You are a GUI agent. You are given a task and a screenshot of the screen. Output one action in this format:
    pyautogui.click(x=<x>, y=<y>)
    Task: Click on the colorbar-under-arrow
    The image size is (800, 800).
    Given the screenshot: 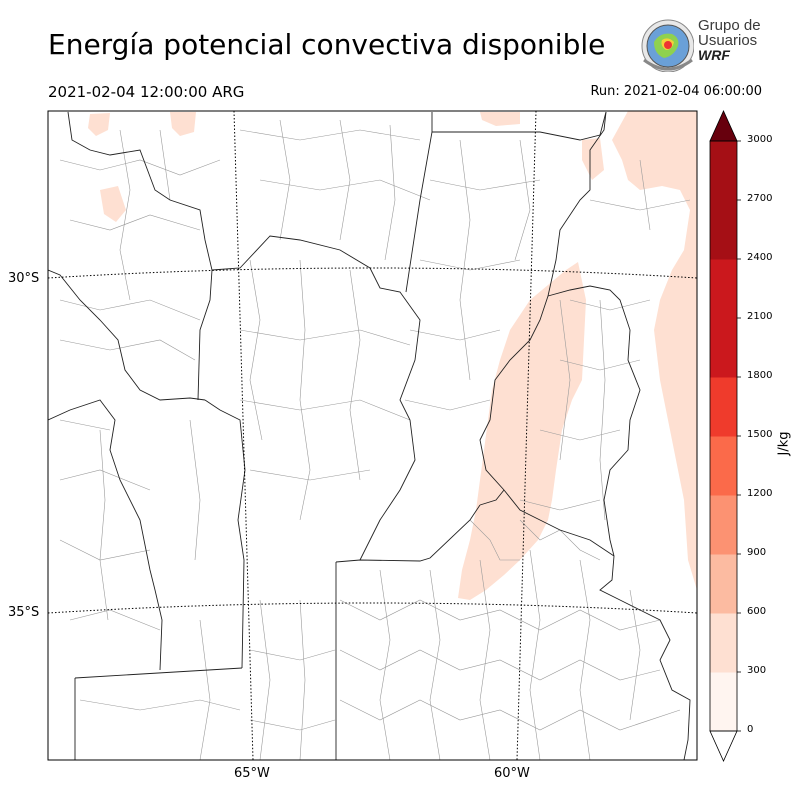 What is the action you would take?
    pyautogui.click(x=723, y=746)
    